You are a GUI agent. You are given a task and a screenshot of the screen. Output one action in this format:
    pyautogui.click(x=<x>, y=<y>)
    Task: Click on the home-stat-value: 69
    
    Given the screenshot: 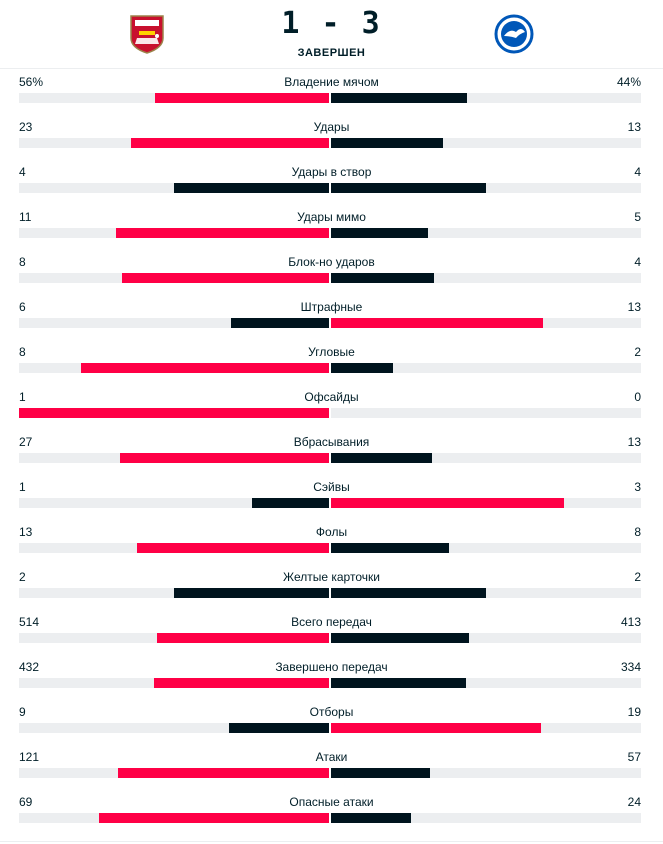 What is the action you would take?
    pyautogui.click(x=26, y=802)
    